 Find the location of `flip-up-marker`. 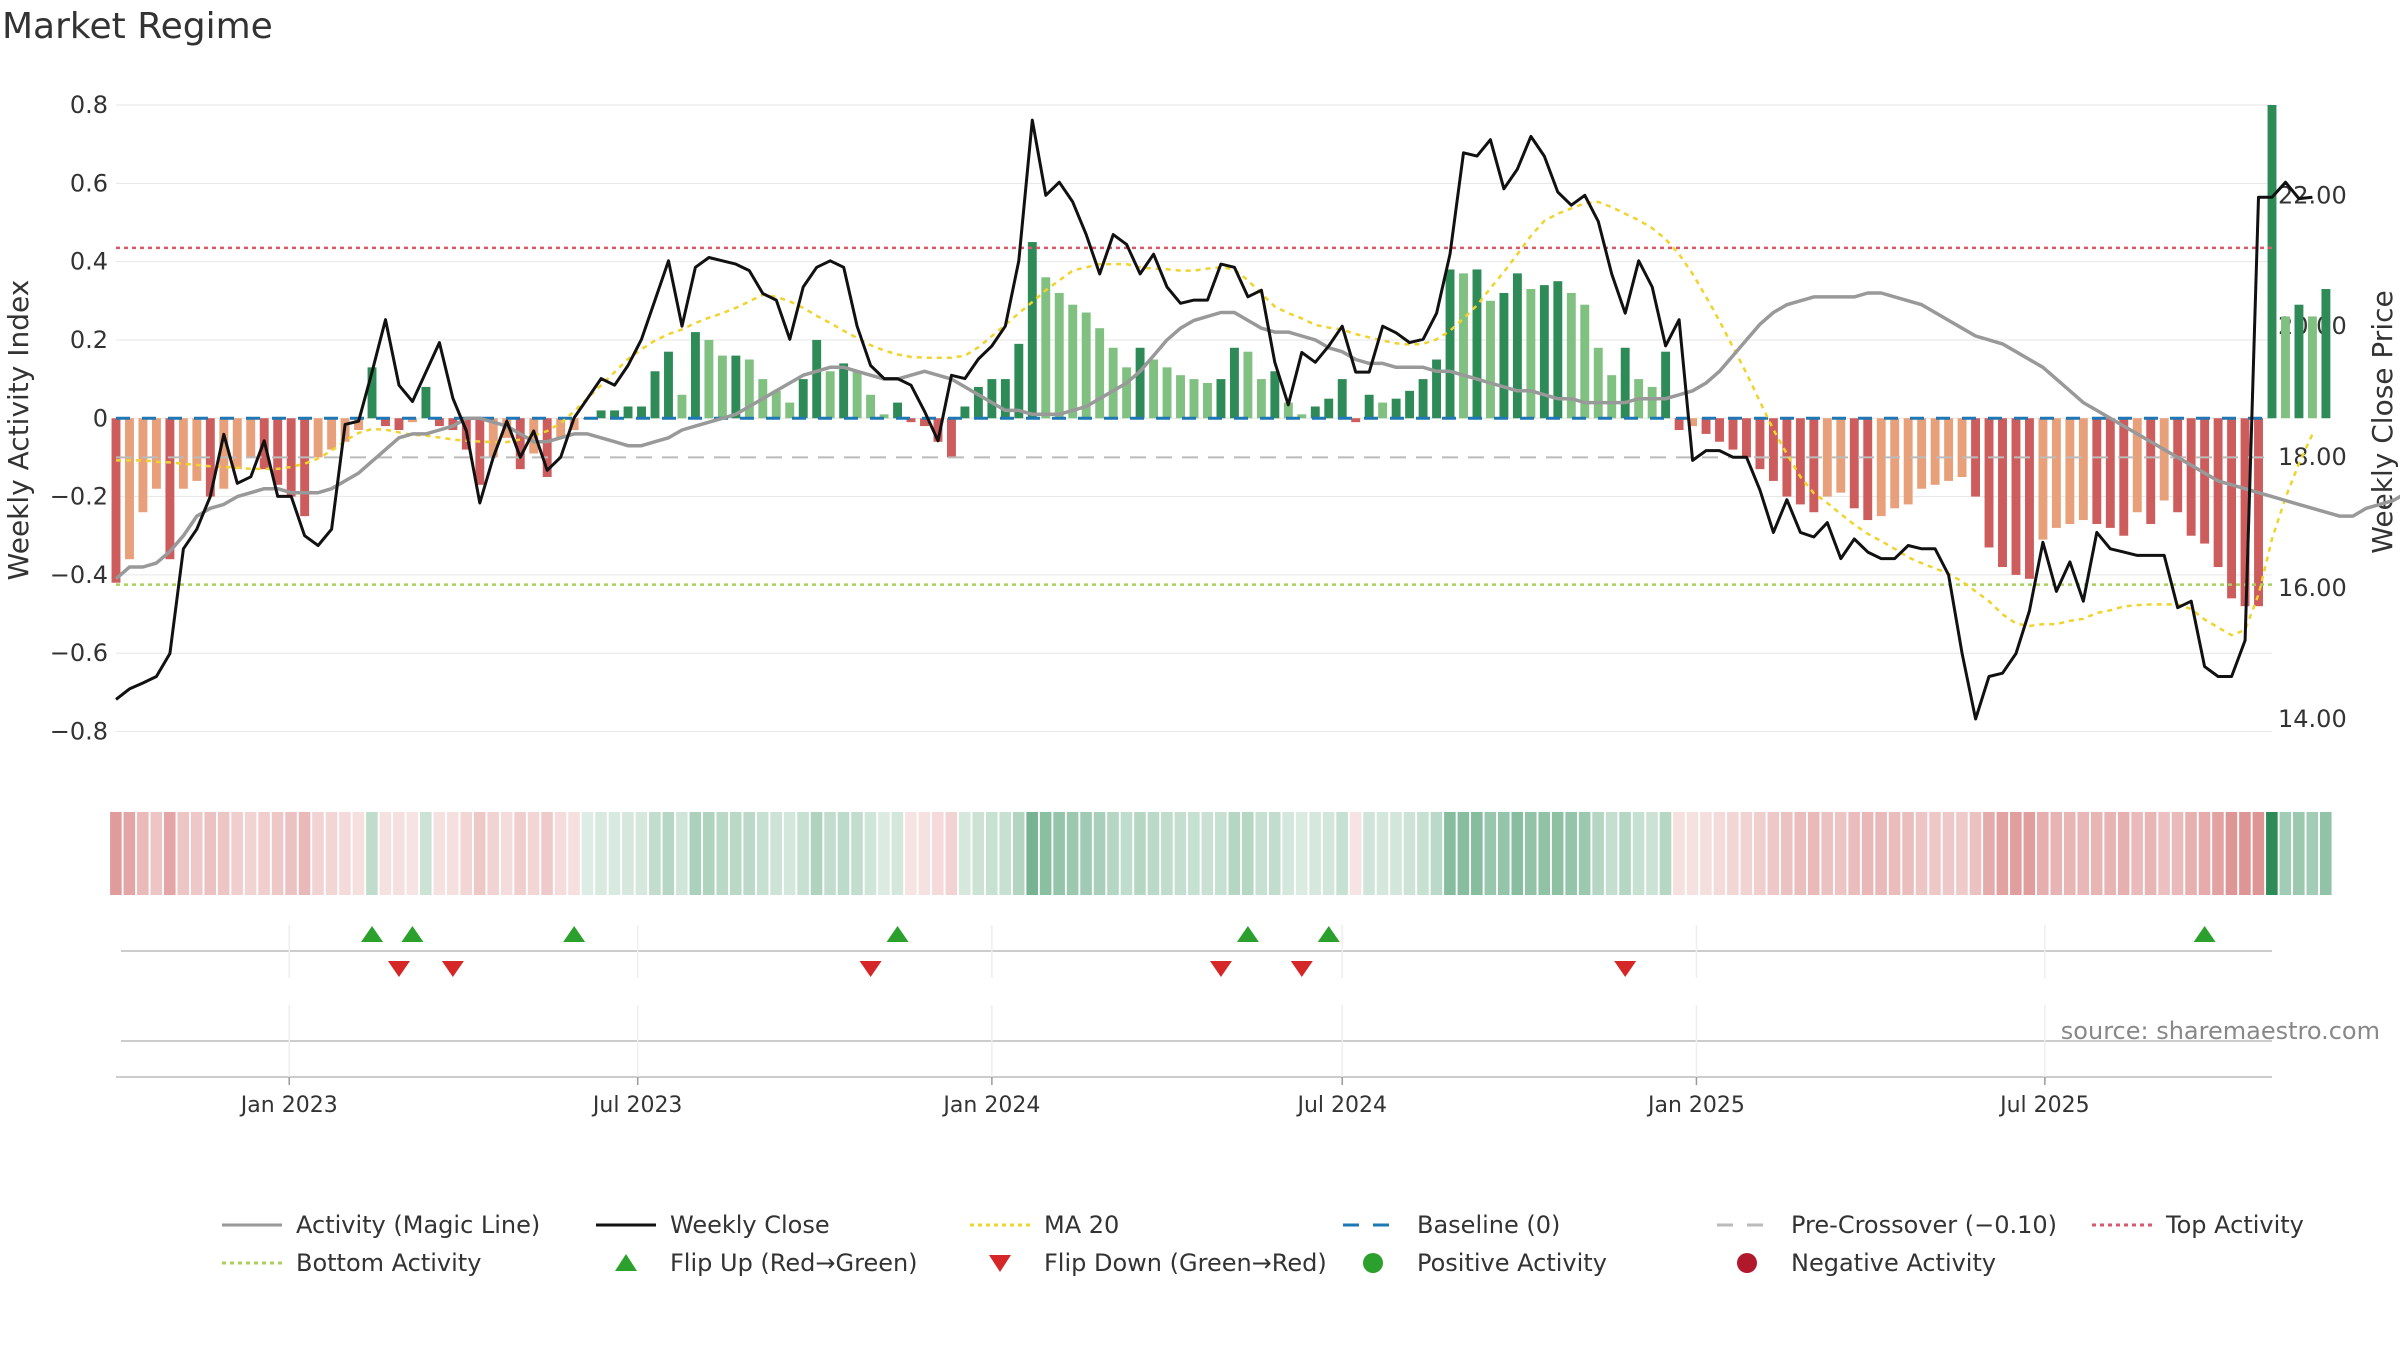

flip-up-marker is located at coordinates (1328, 934).